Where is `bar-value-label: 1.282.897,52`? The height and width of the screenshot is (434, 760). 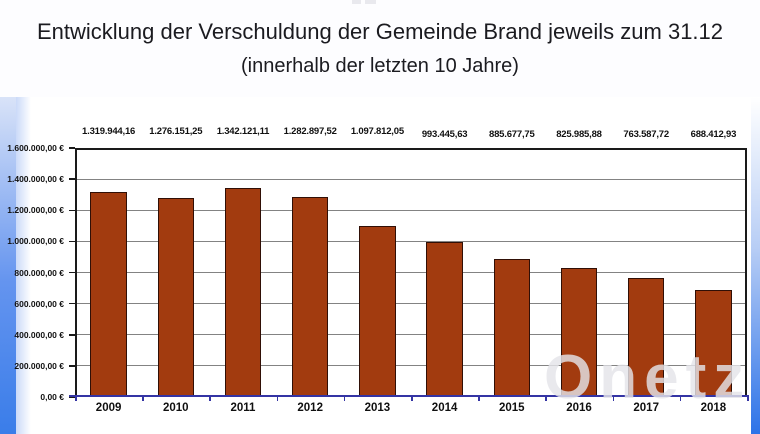
bar-value-label: 1.282.897,52 is located at coordinates (310, 131).